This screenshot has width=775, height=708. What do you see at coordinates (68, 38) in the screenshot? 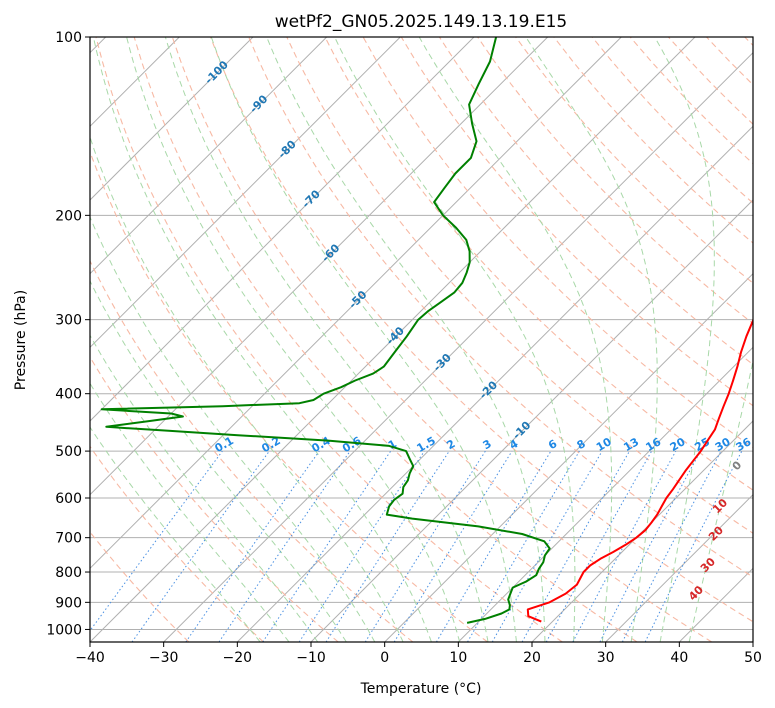
I see `y-tick-label: 100` at bounding box center [68, 38].